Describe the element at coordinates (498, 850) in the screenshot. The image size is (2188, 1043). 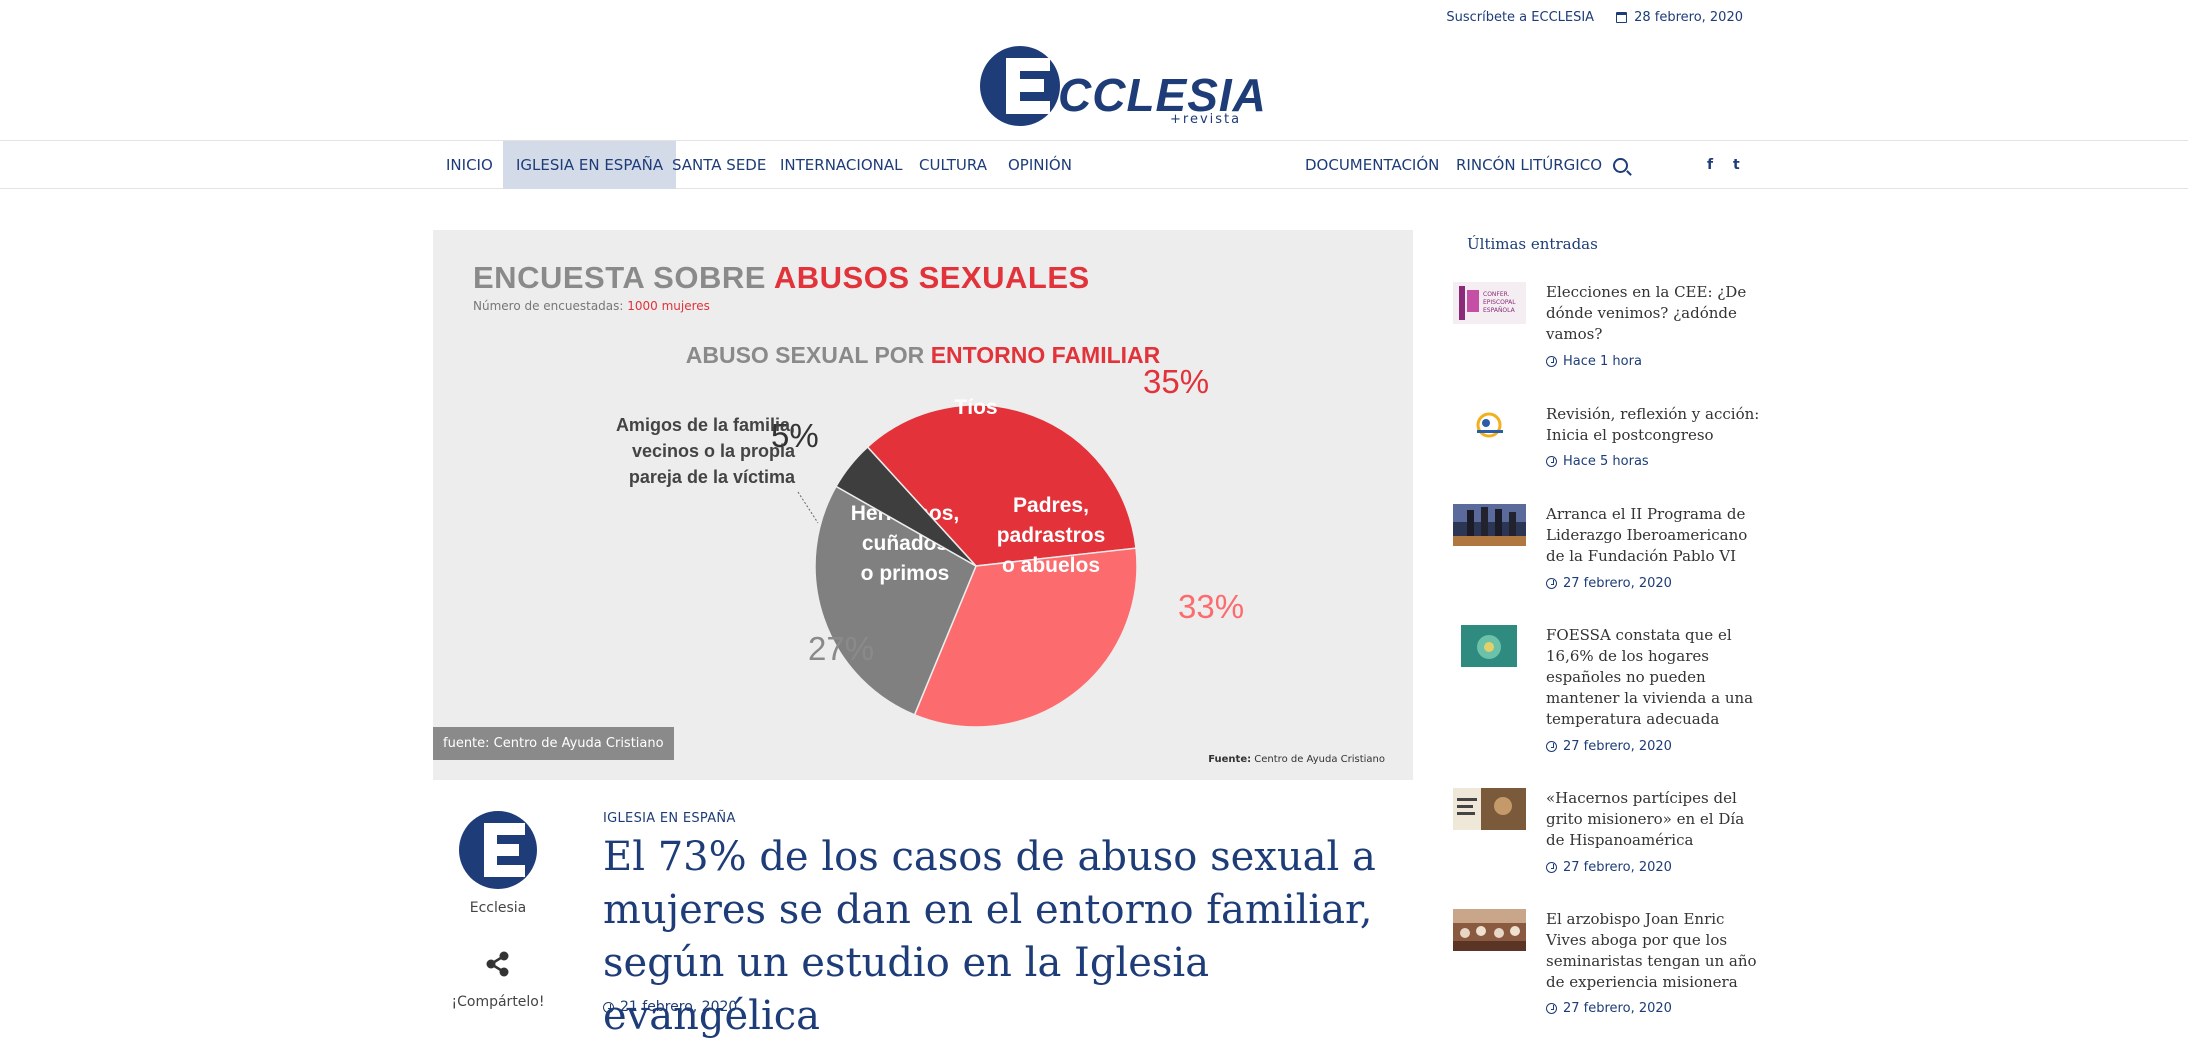
I see `author-avatar` at that location.